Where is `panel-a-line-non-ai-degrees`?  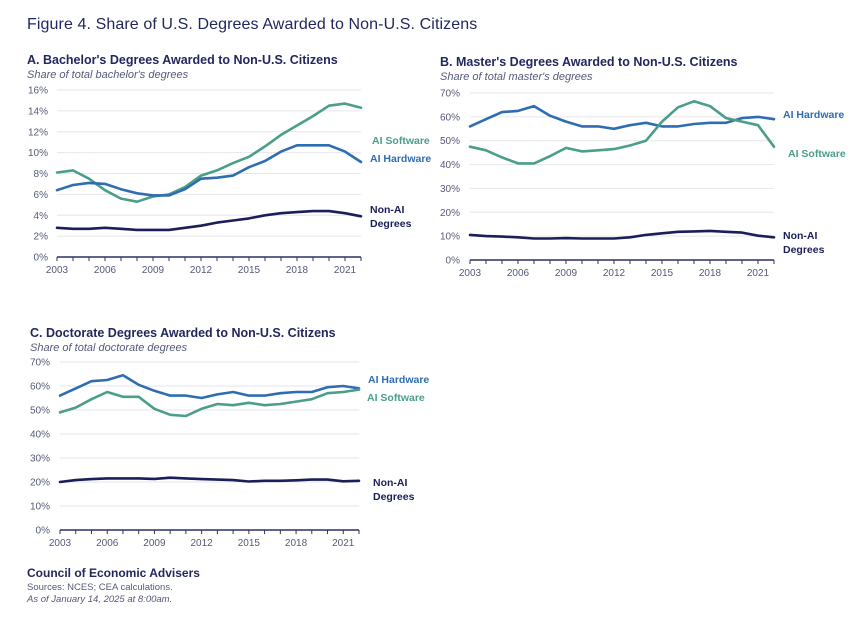
panel-a-line-non-ai-degrees is located at coordinates (209, 220).